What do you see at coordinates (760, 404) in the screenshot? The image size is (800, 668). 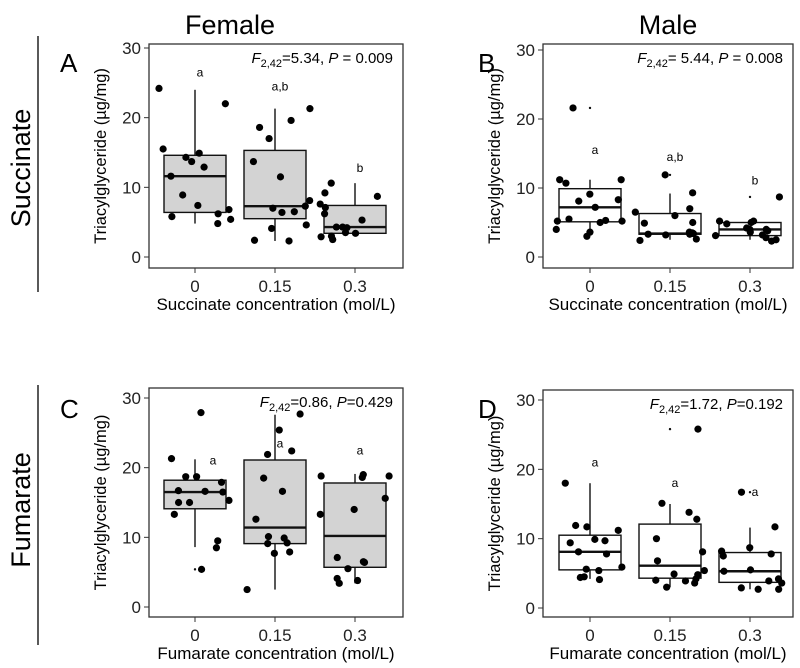 I see `p-value: =0.192` at bounding box center [760, 404].